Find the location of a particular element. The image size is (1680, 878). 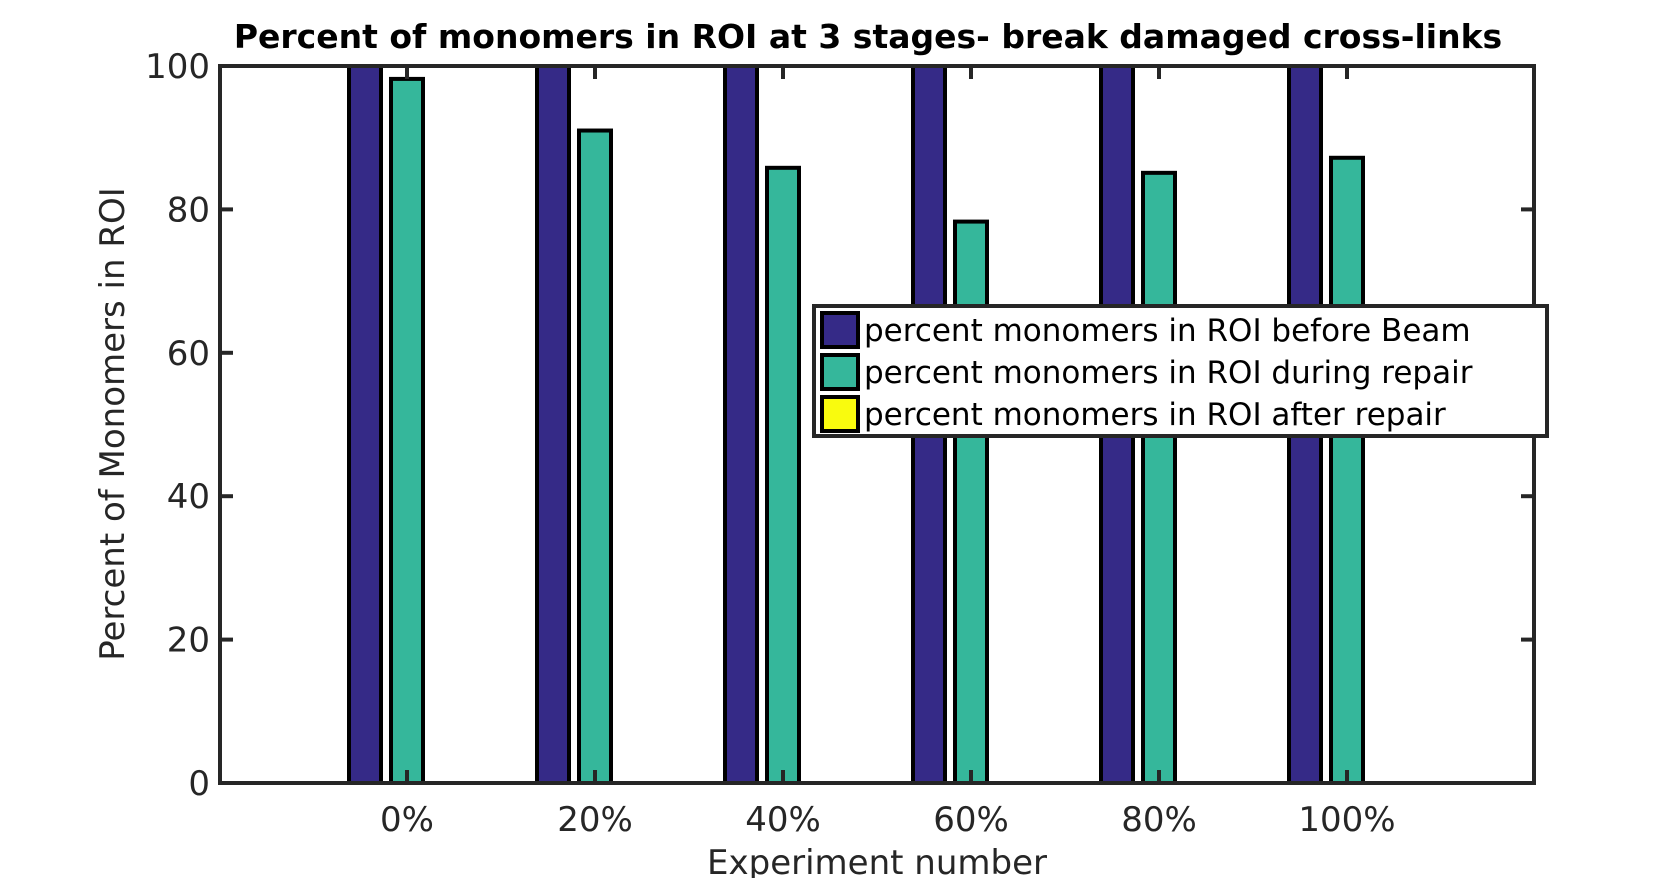

y-tick-label: 60 is located at coordinates (188, 354).